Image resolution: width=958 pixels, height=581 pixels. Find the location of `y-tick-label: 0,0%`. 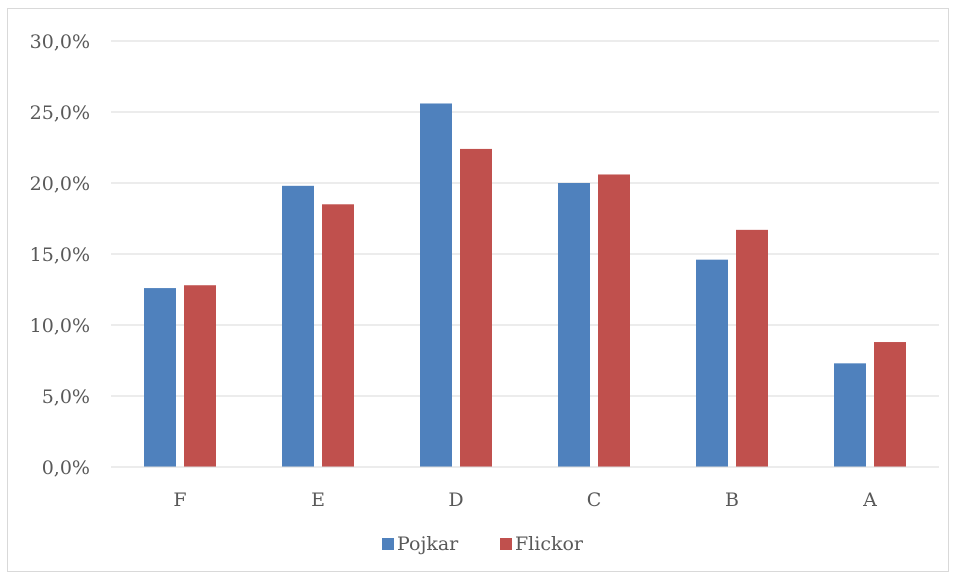

y-tick-label: 0,0% is located at coordinates (66, 468).